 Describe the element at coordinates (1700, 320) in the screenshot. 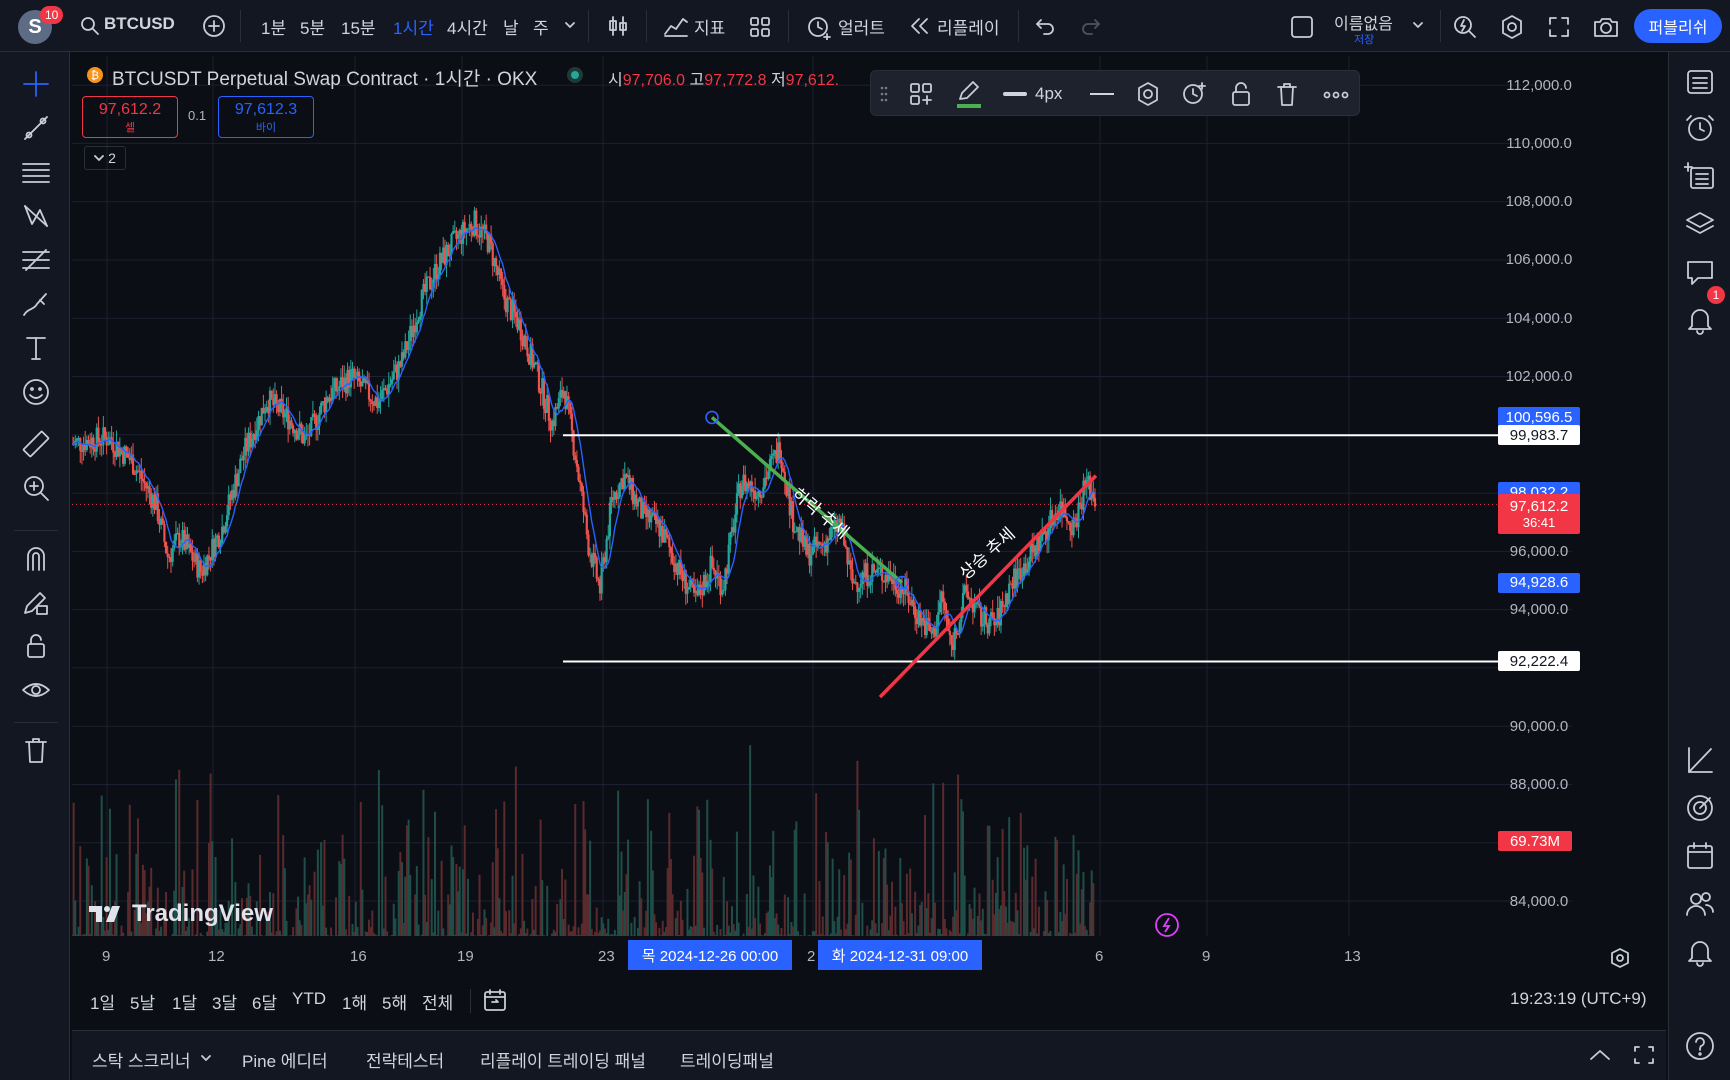

I see `notifications-bell-icon` at that location.